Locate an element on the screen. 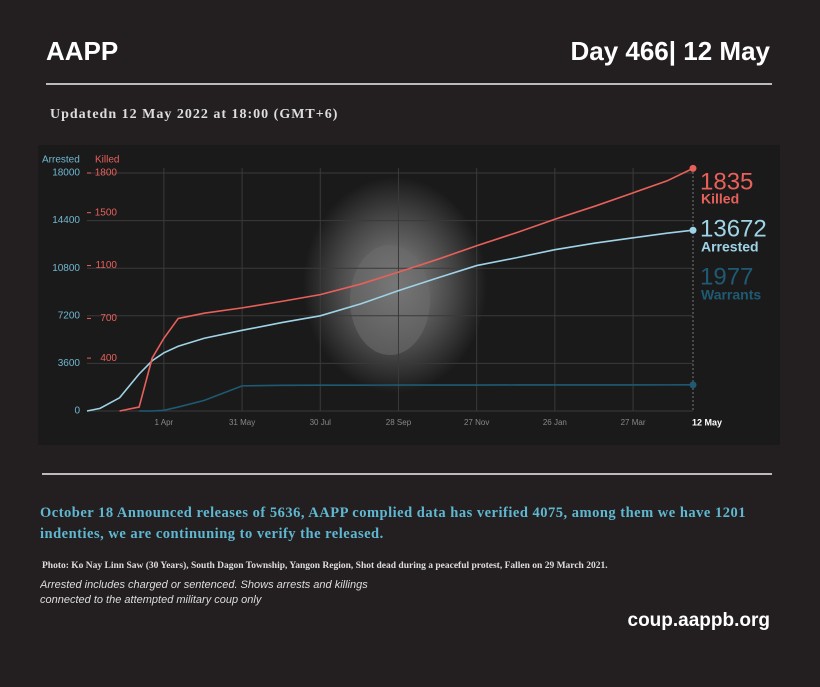 Image resolution: width=820 pixels, height=687 pixels. updated: Updatedn 12 May 2022 at 18:00 (GMT+6) is located at coordinates (194, 114).